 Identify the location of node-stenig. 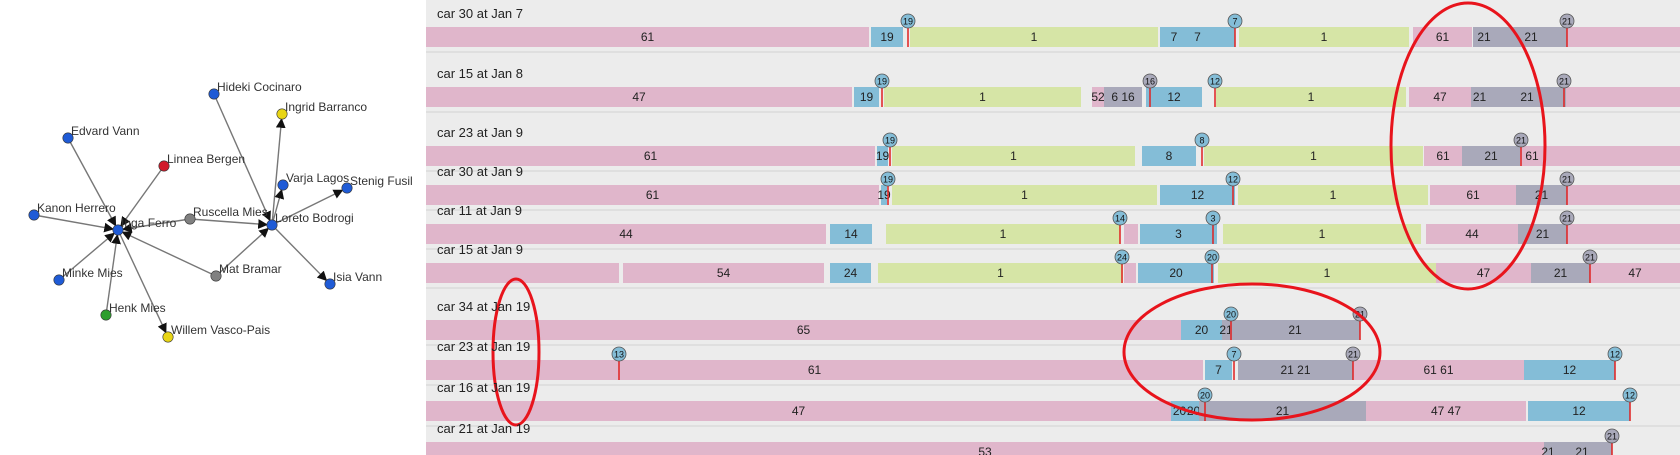
(347, 188).